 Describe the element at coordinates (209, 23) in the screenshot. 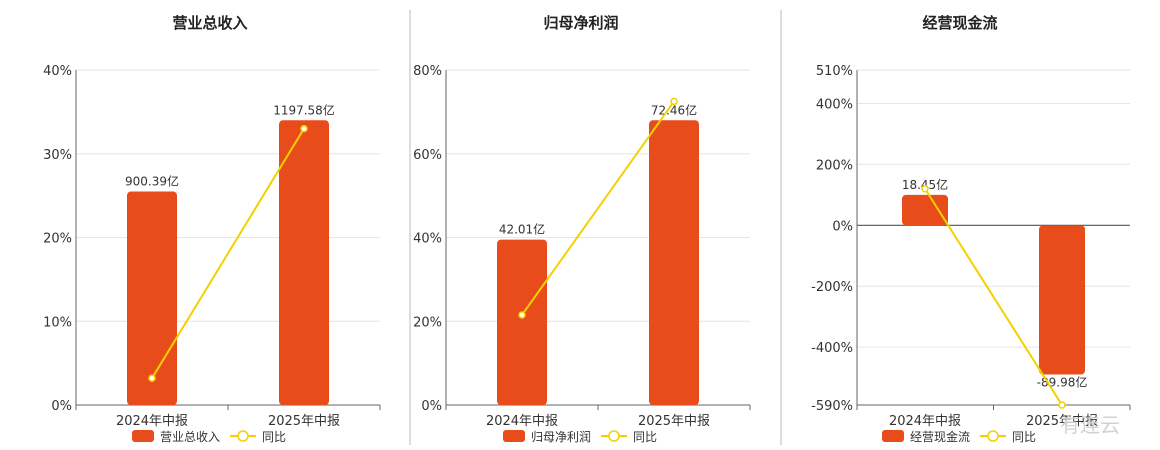

I see `chart-title: 营业总收入` at that location.